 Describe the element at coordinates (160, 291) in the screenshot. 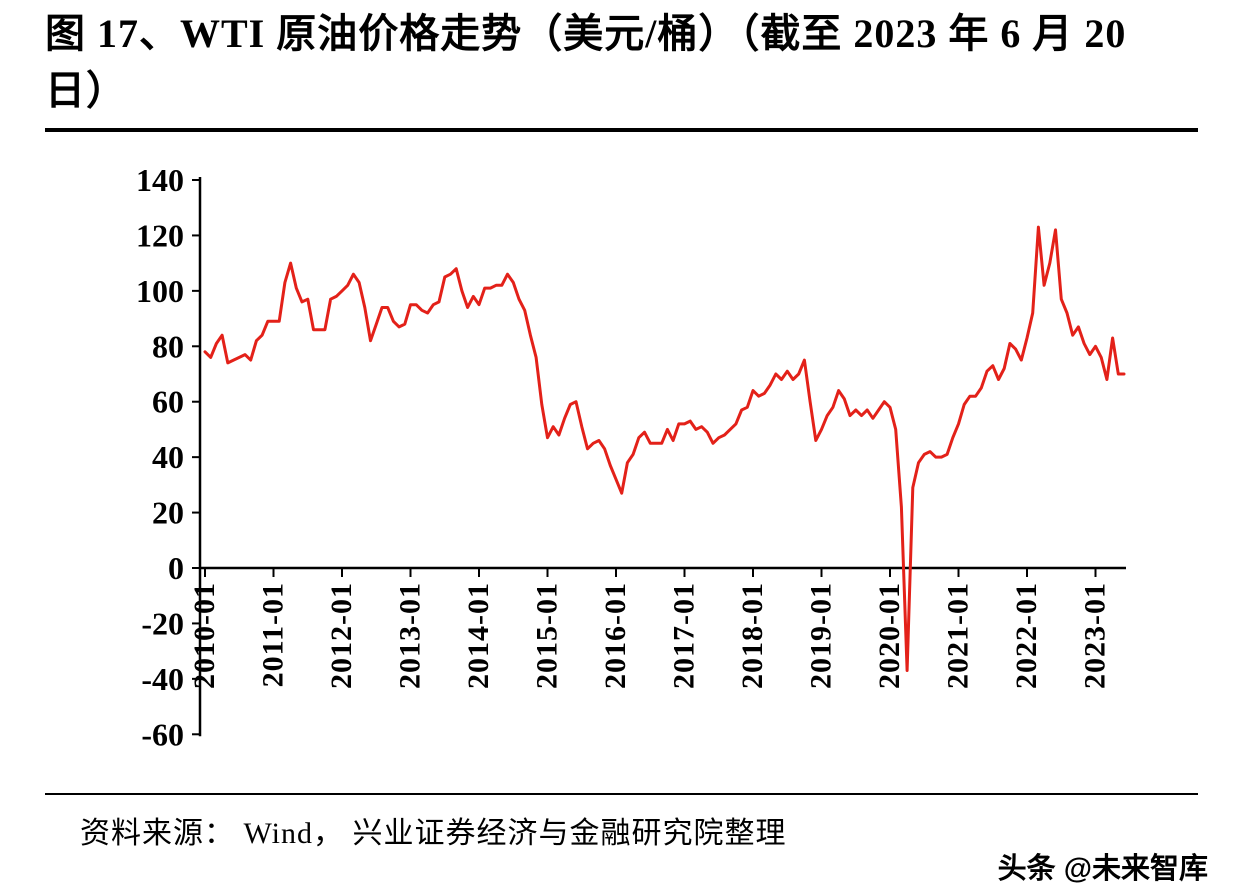

I see `y-tick-label: 100` at that location.